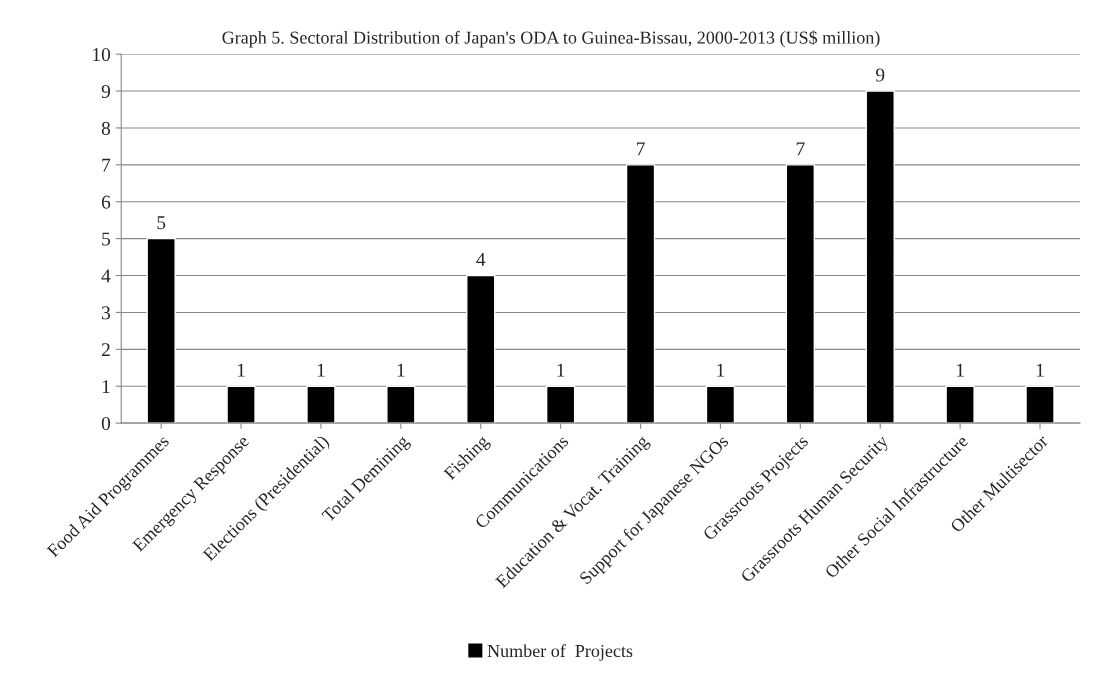 Image resolution: width=1102 pixels, height=677 pixels. Describe the element at coordinates (106, 91) in the screenshot. I see `y-tick-label: 9` at that location.